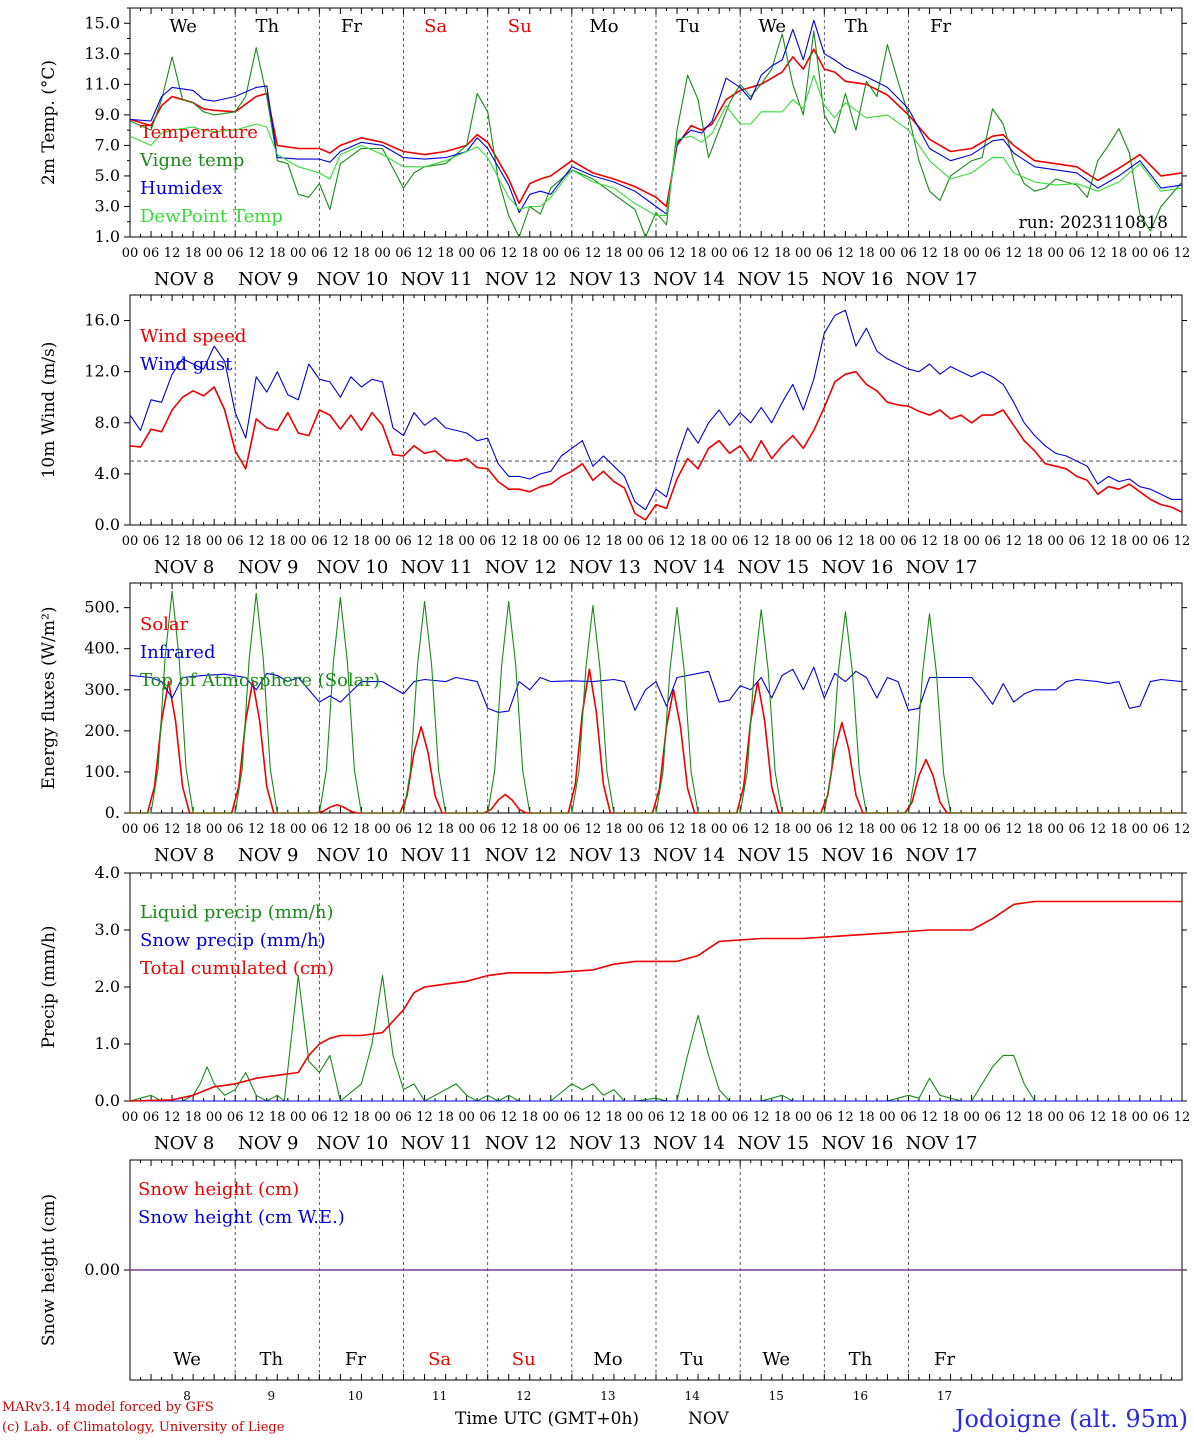 This screenshot has height=1440, width=1194. Describe the element at coordinates (351, 26) in the screenshot. I see `weekday-label: Fr` at that location.